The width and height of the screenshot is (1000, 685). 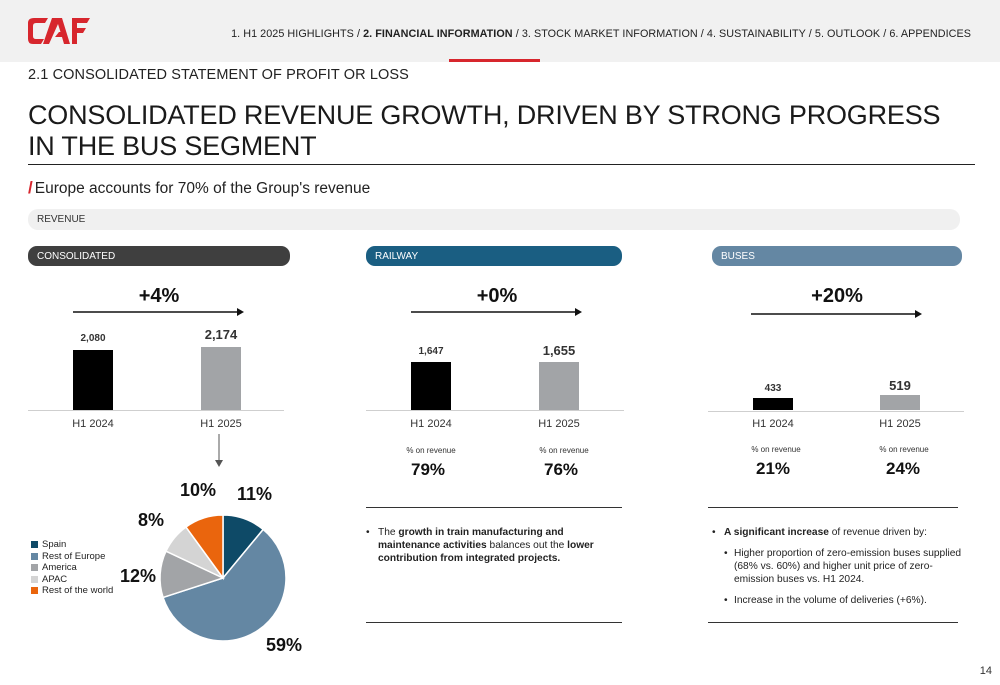 What do you see at coordinates (837, 296) in the screenshot?
I see `buses-growth: +20%` at bounding box center [837, 296].